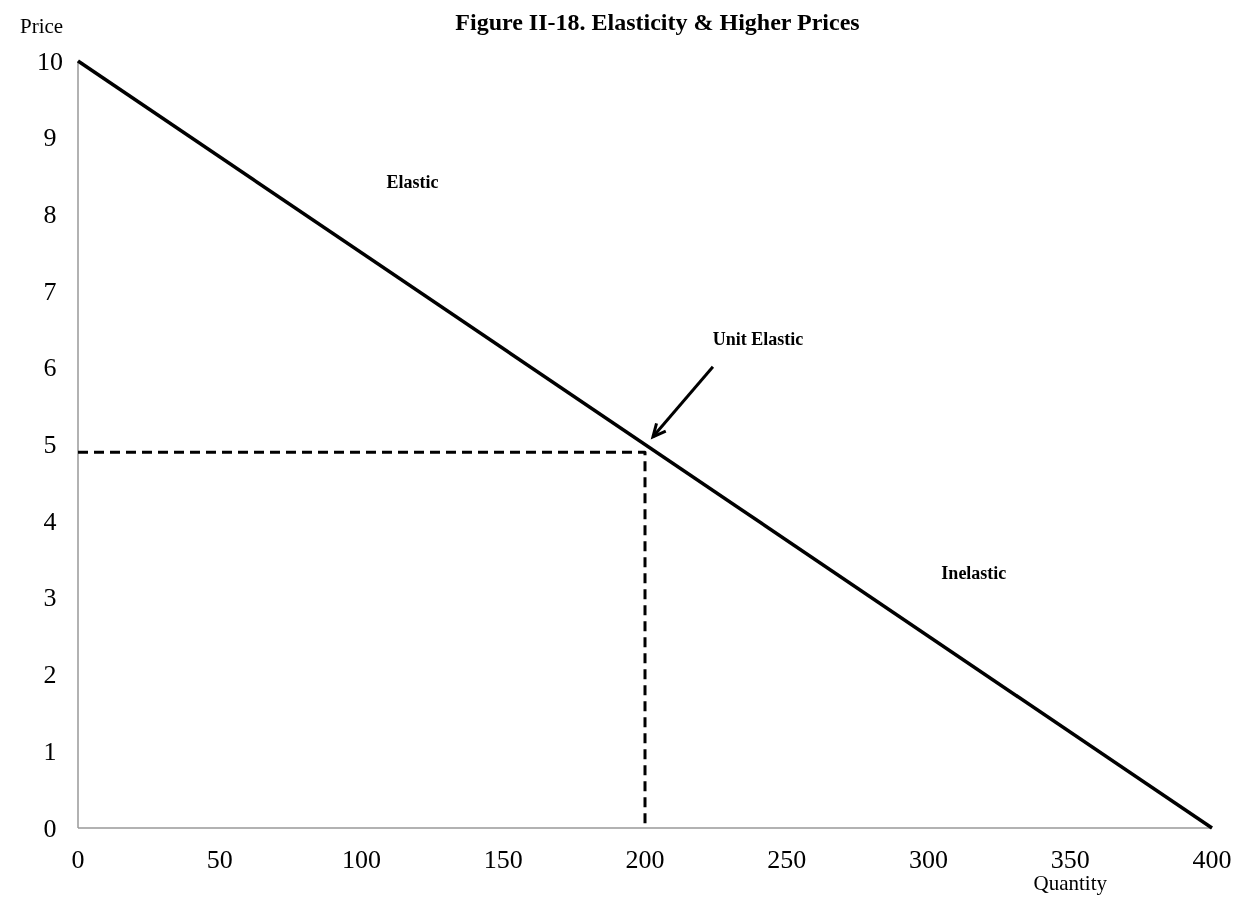  What do you see at coordinates (50, 368) in the screenshot?
I see `y-tick-label: 6` at bounding box center [50, 368].